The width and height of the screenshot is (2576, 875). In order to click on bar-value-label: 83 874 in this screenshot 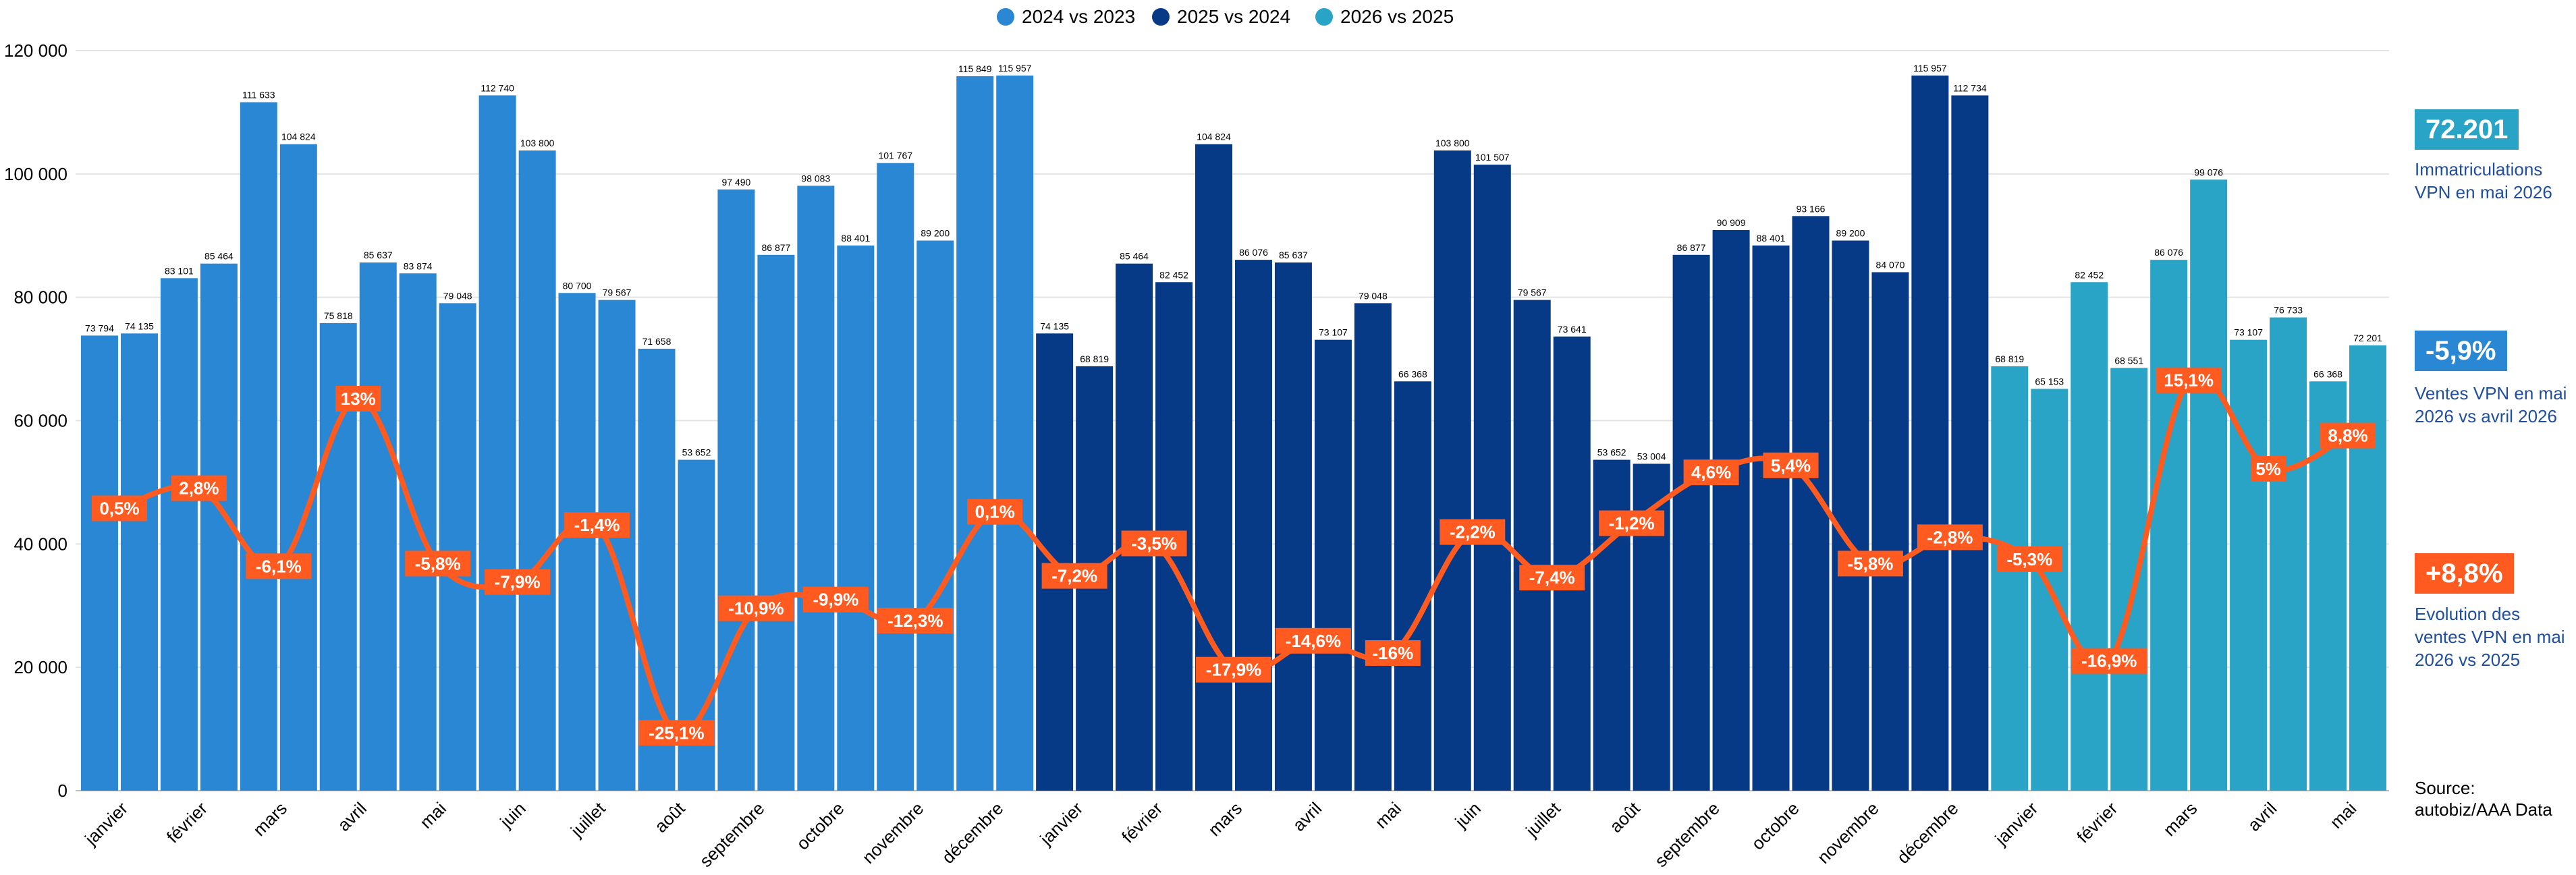, I will do `click(418, 265)`.